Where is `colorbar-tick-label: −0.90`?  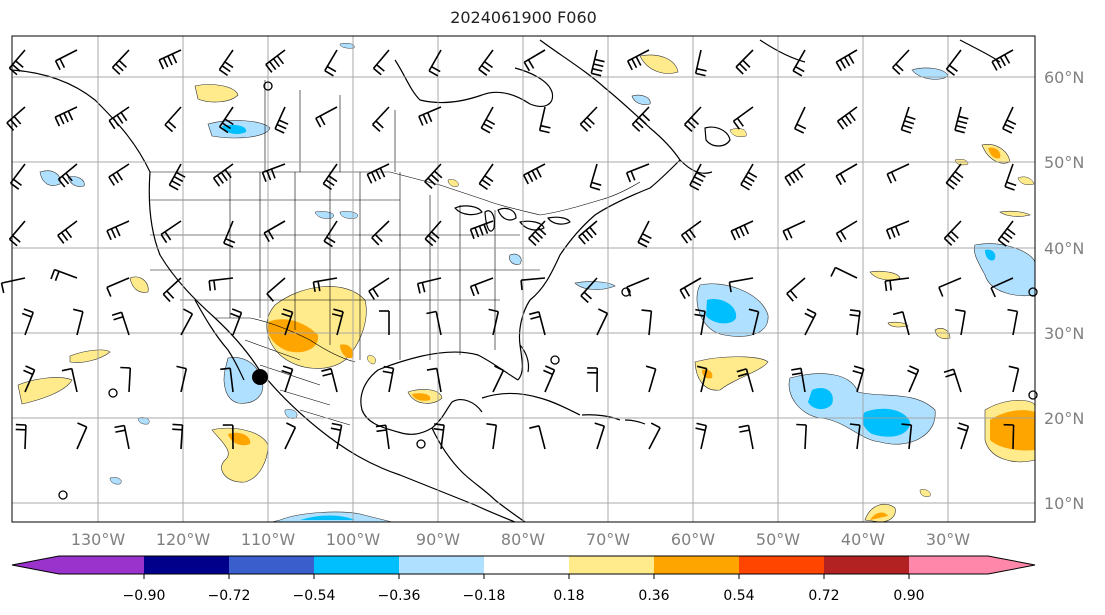 colorbar-tick-label: −0.90 is located at coordinates (144, 596).